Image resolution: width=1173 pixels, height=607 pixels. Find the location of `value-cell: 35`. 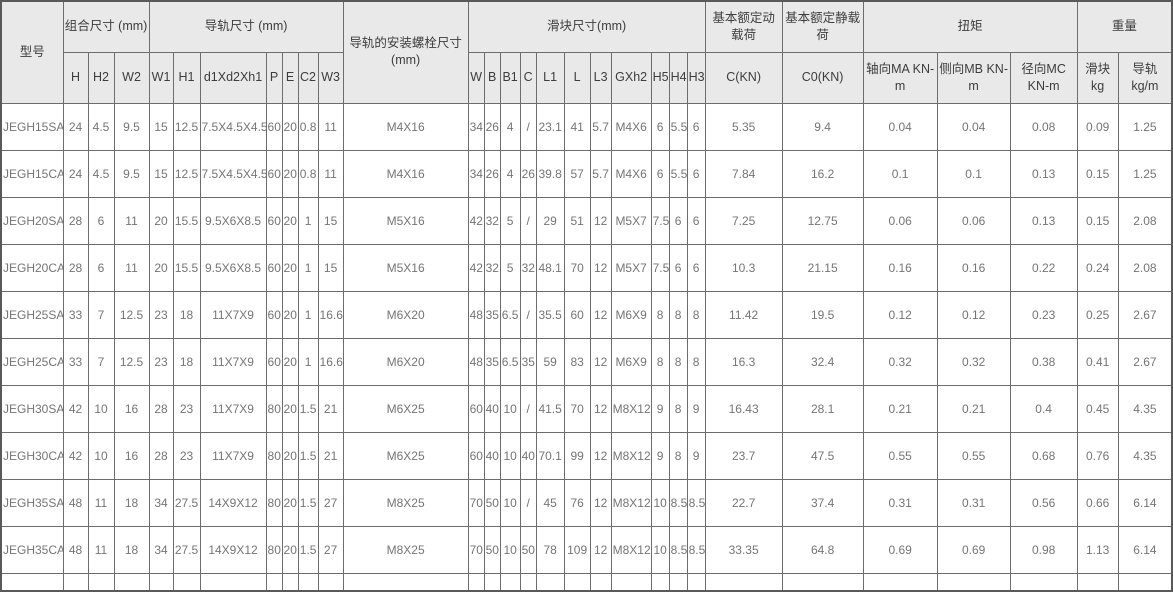

value-cell: 35 is located at coordinates (528, 361).